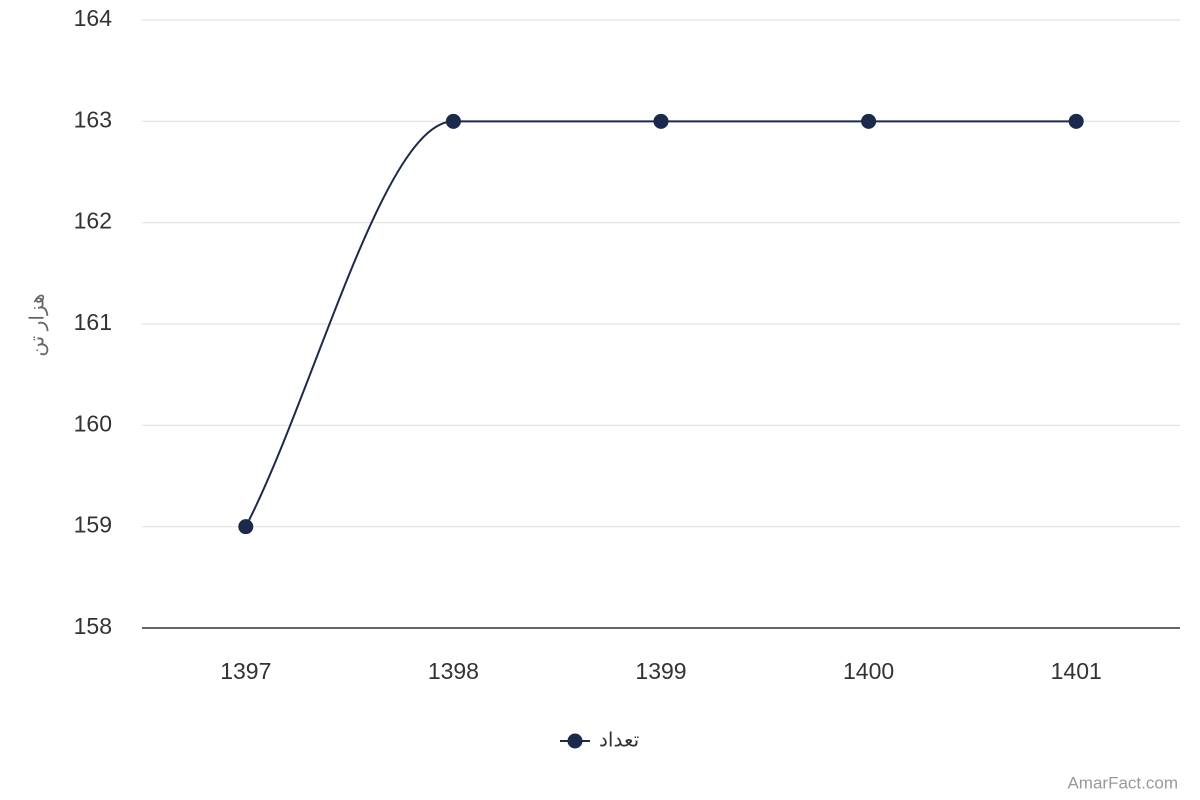 This screenshot has height=800, width=1200. What do you see at coordinates (245, 671) in the screenshot?
I see `x-tick-label: 1397` at bounding box center [245, 671].